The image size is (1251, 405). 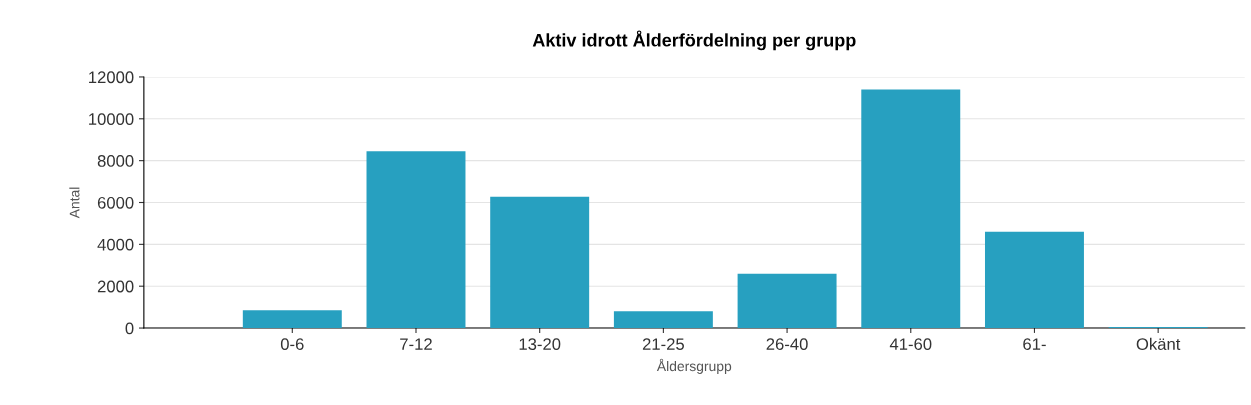 What do you see at coordinates (115, 202) in the screenshot?
I see `y-tick-label: 6000` at bounding box center [115, 202].